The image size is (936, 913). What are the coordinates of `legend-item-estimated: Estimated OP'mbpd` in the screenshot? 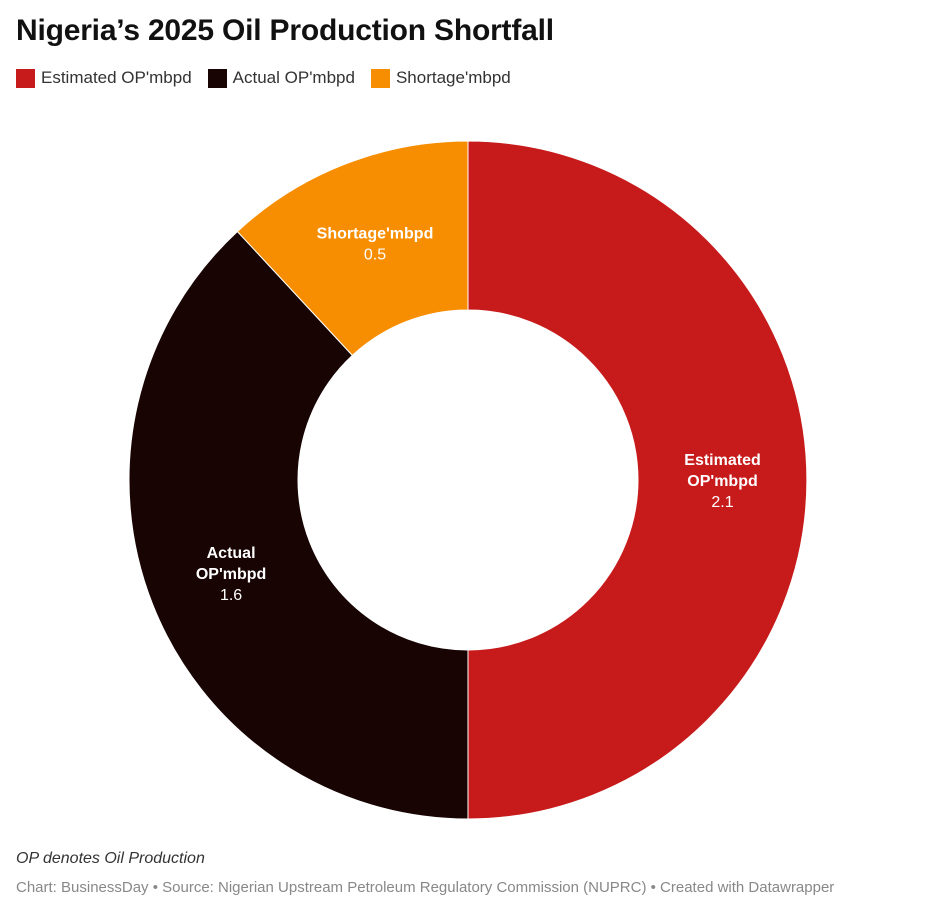 It's located at (104, 78).